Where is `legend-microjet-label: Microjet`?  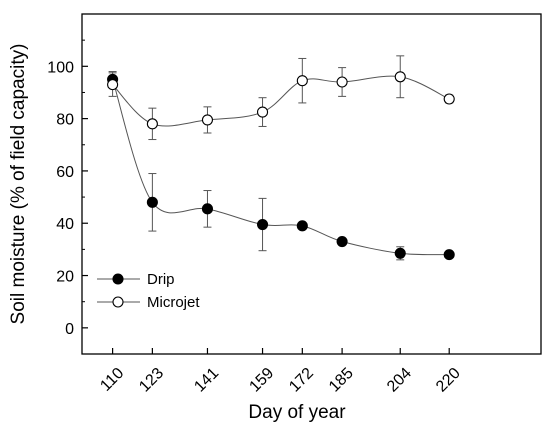 legend-microjet-label: Microjet is located at coordinates (173, 302).